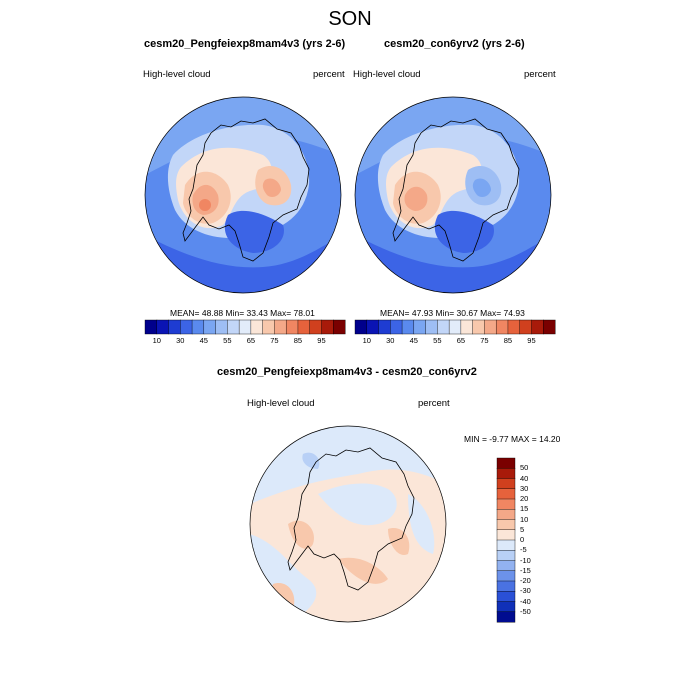  Describe the element at coordinates (329, 74) in the screenshot. I see `panel-1-units: percent` at that location.